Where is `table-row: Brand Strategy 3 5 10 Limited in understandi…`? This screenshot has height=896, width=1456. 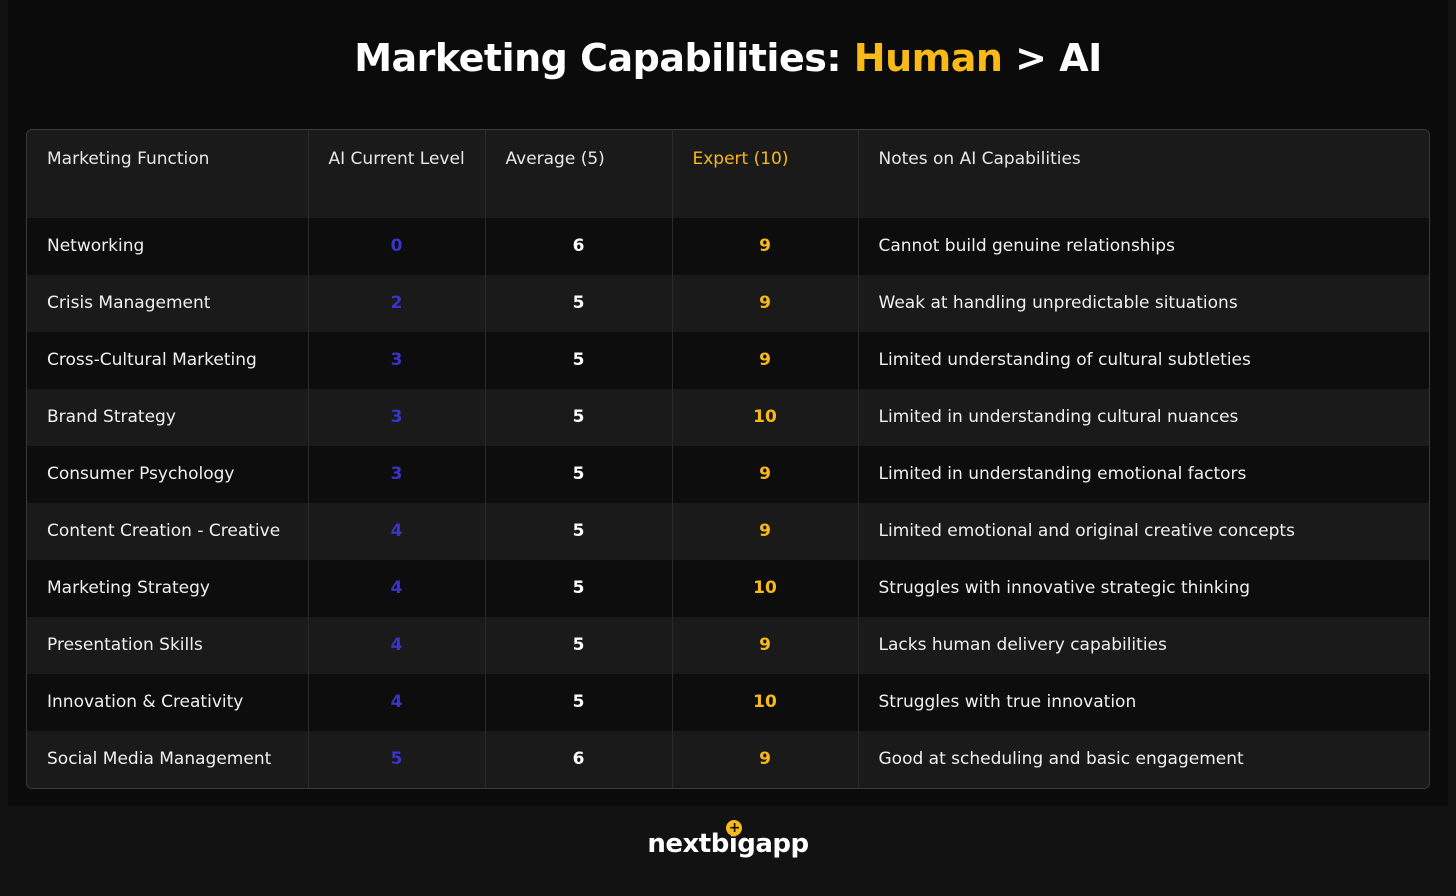
table-row: Brand Strategy 3 5 10 Limited in understandi… is located at coordinates (728, 417).